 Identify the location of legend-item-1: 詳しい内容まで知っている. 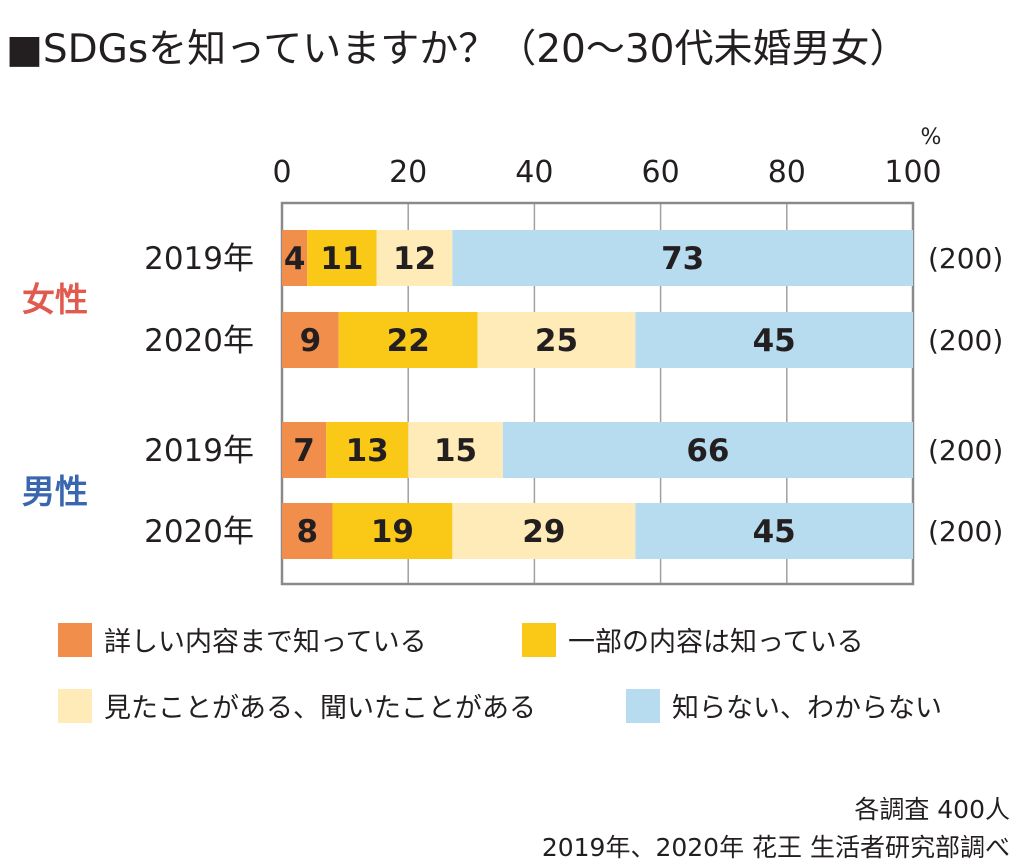
(242, 639).